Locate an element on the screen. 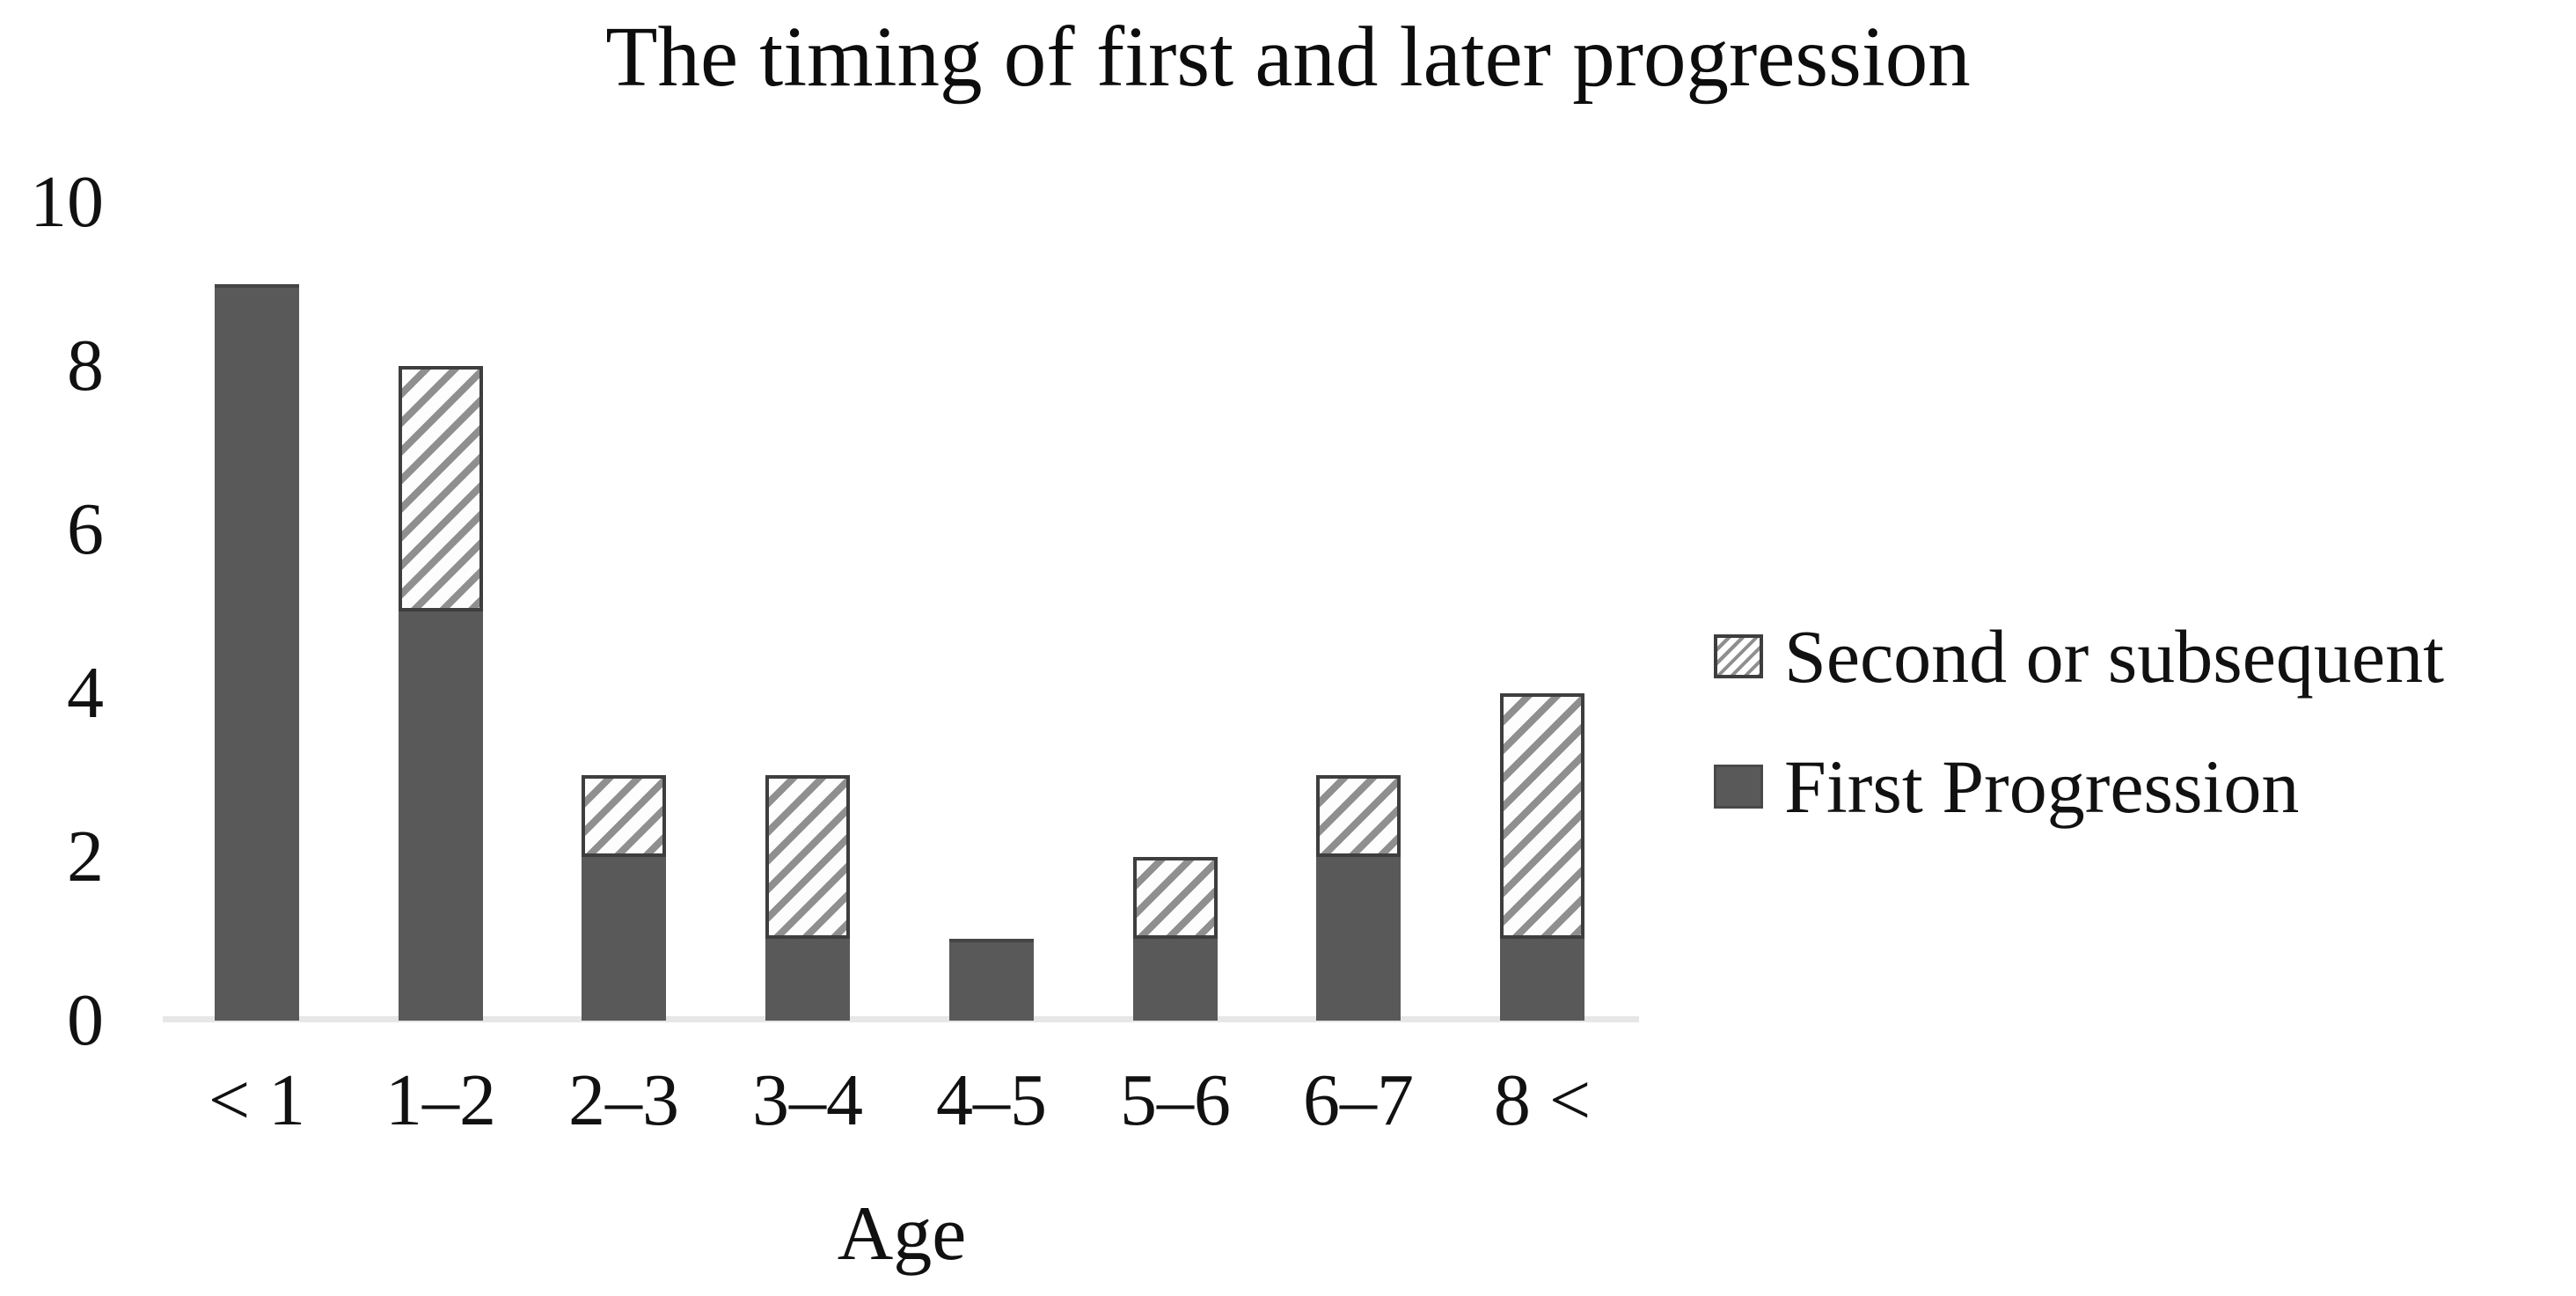  x-tick-label: 5–6 is located at coordinates (1175, 1100).